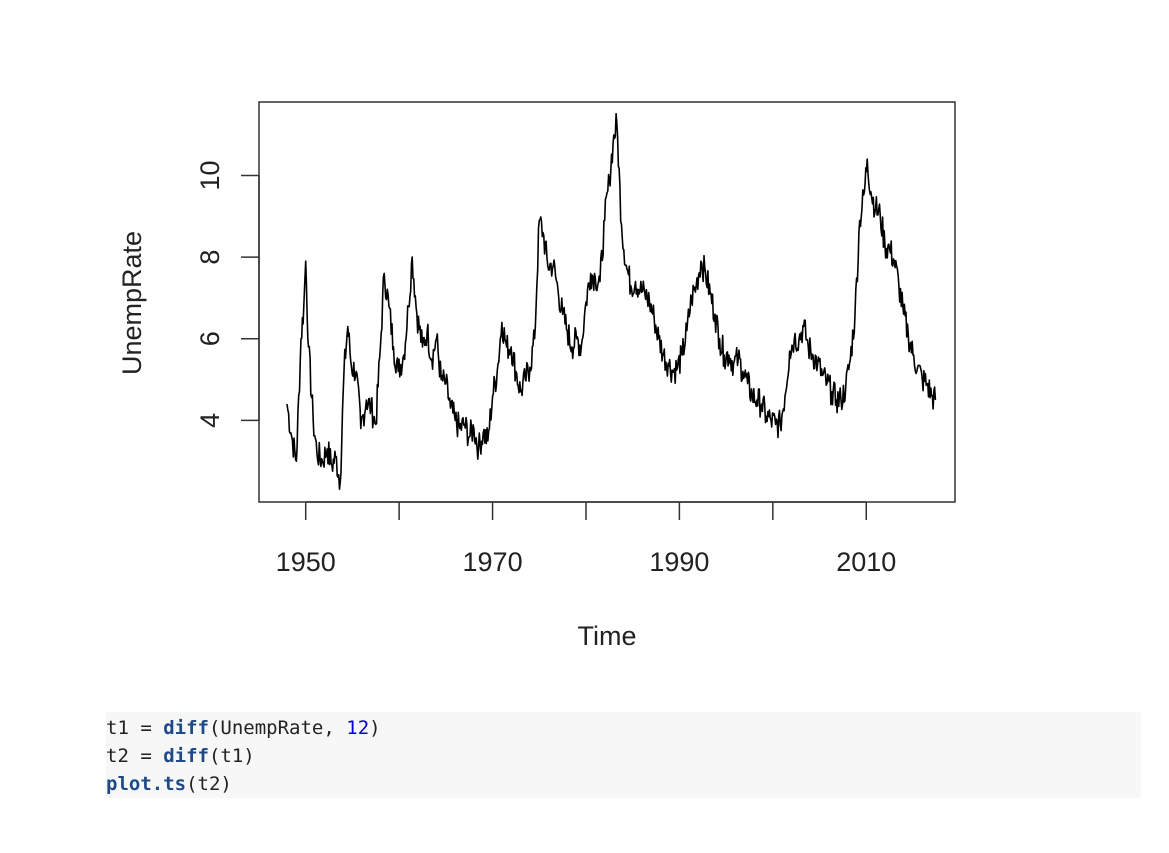 The height and width of the screenshot is (853, 1169). I want to click on x-axis: 1950 1970 1990 2010, so click(586, 539).